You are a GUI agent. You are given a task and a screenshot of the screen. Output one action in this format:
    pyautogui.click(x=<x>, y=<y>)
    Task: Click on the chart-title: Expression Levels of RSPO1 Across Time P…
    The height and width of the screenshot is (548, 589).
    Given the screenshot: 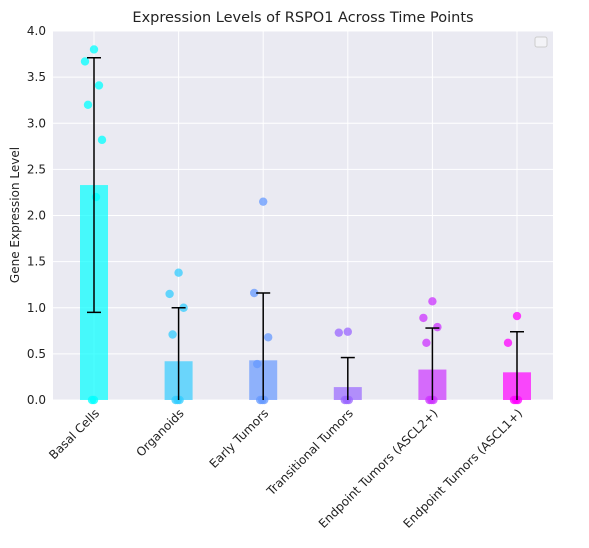 What is the action you would take?
    pyautogui.click(x=302, y=18)
    